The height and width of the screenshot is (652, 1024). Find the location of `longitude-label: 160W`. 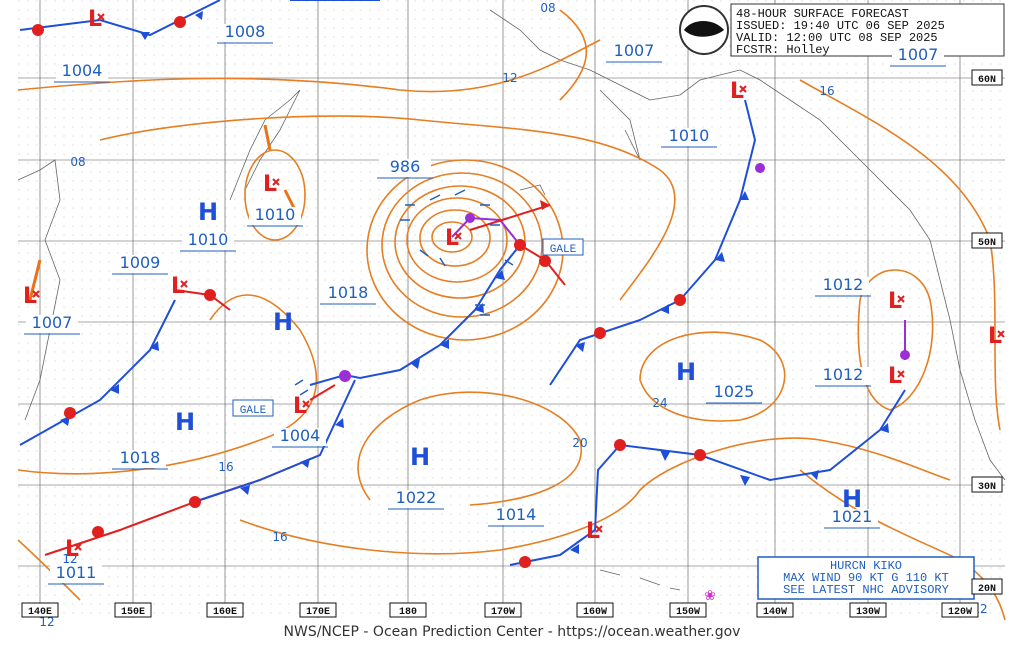

longitude-label: 160W is located at coordinates (595, 612).